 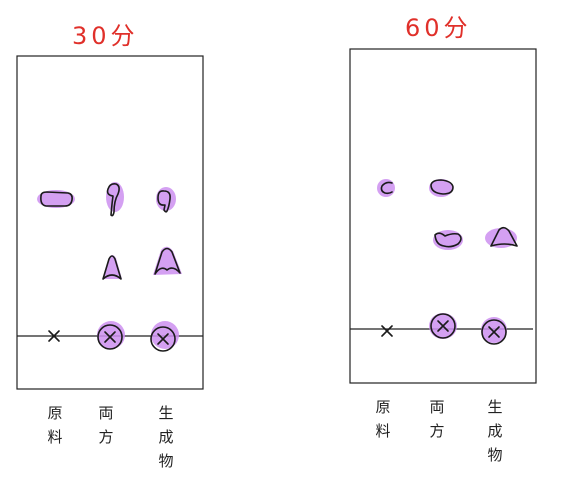 I want to click on plate-title: 30分, so click(x=105, y=36).